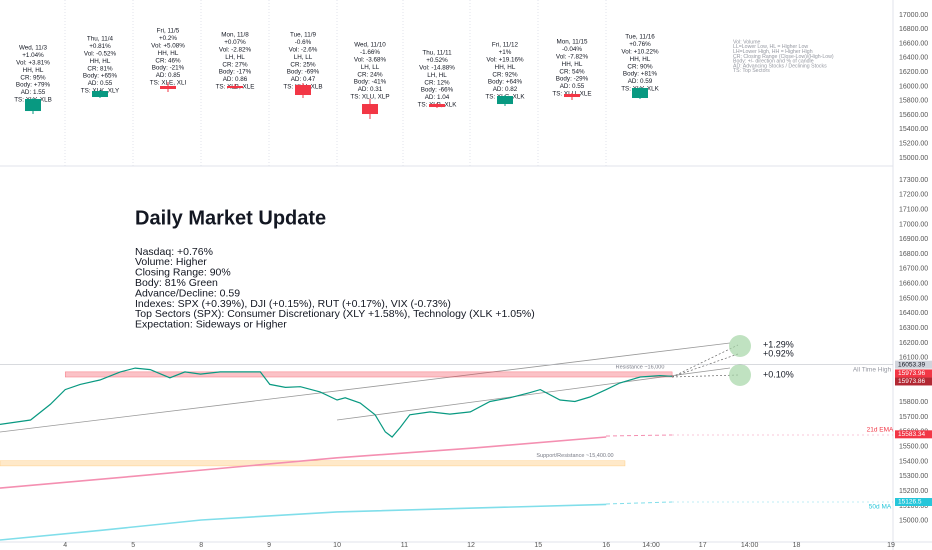 Image resolution: width=932 pixels, height=550 pixels. Describe the element at coordinates (891, 545) in the screenshot. I see `x-tick-label: 19` at that location.